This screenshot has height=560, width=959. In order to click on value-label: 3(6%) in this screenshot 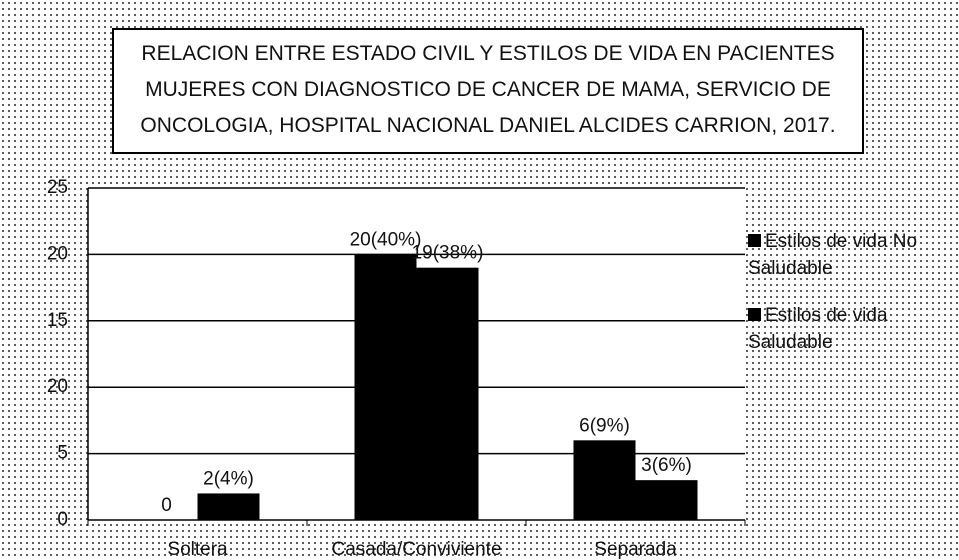, I will do `click(666, 465)`.